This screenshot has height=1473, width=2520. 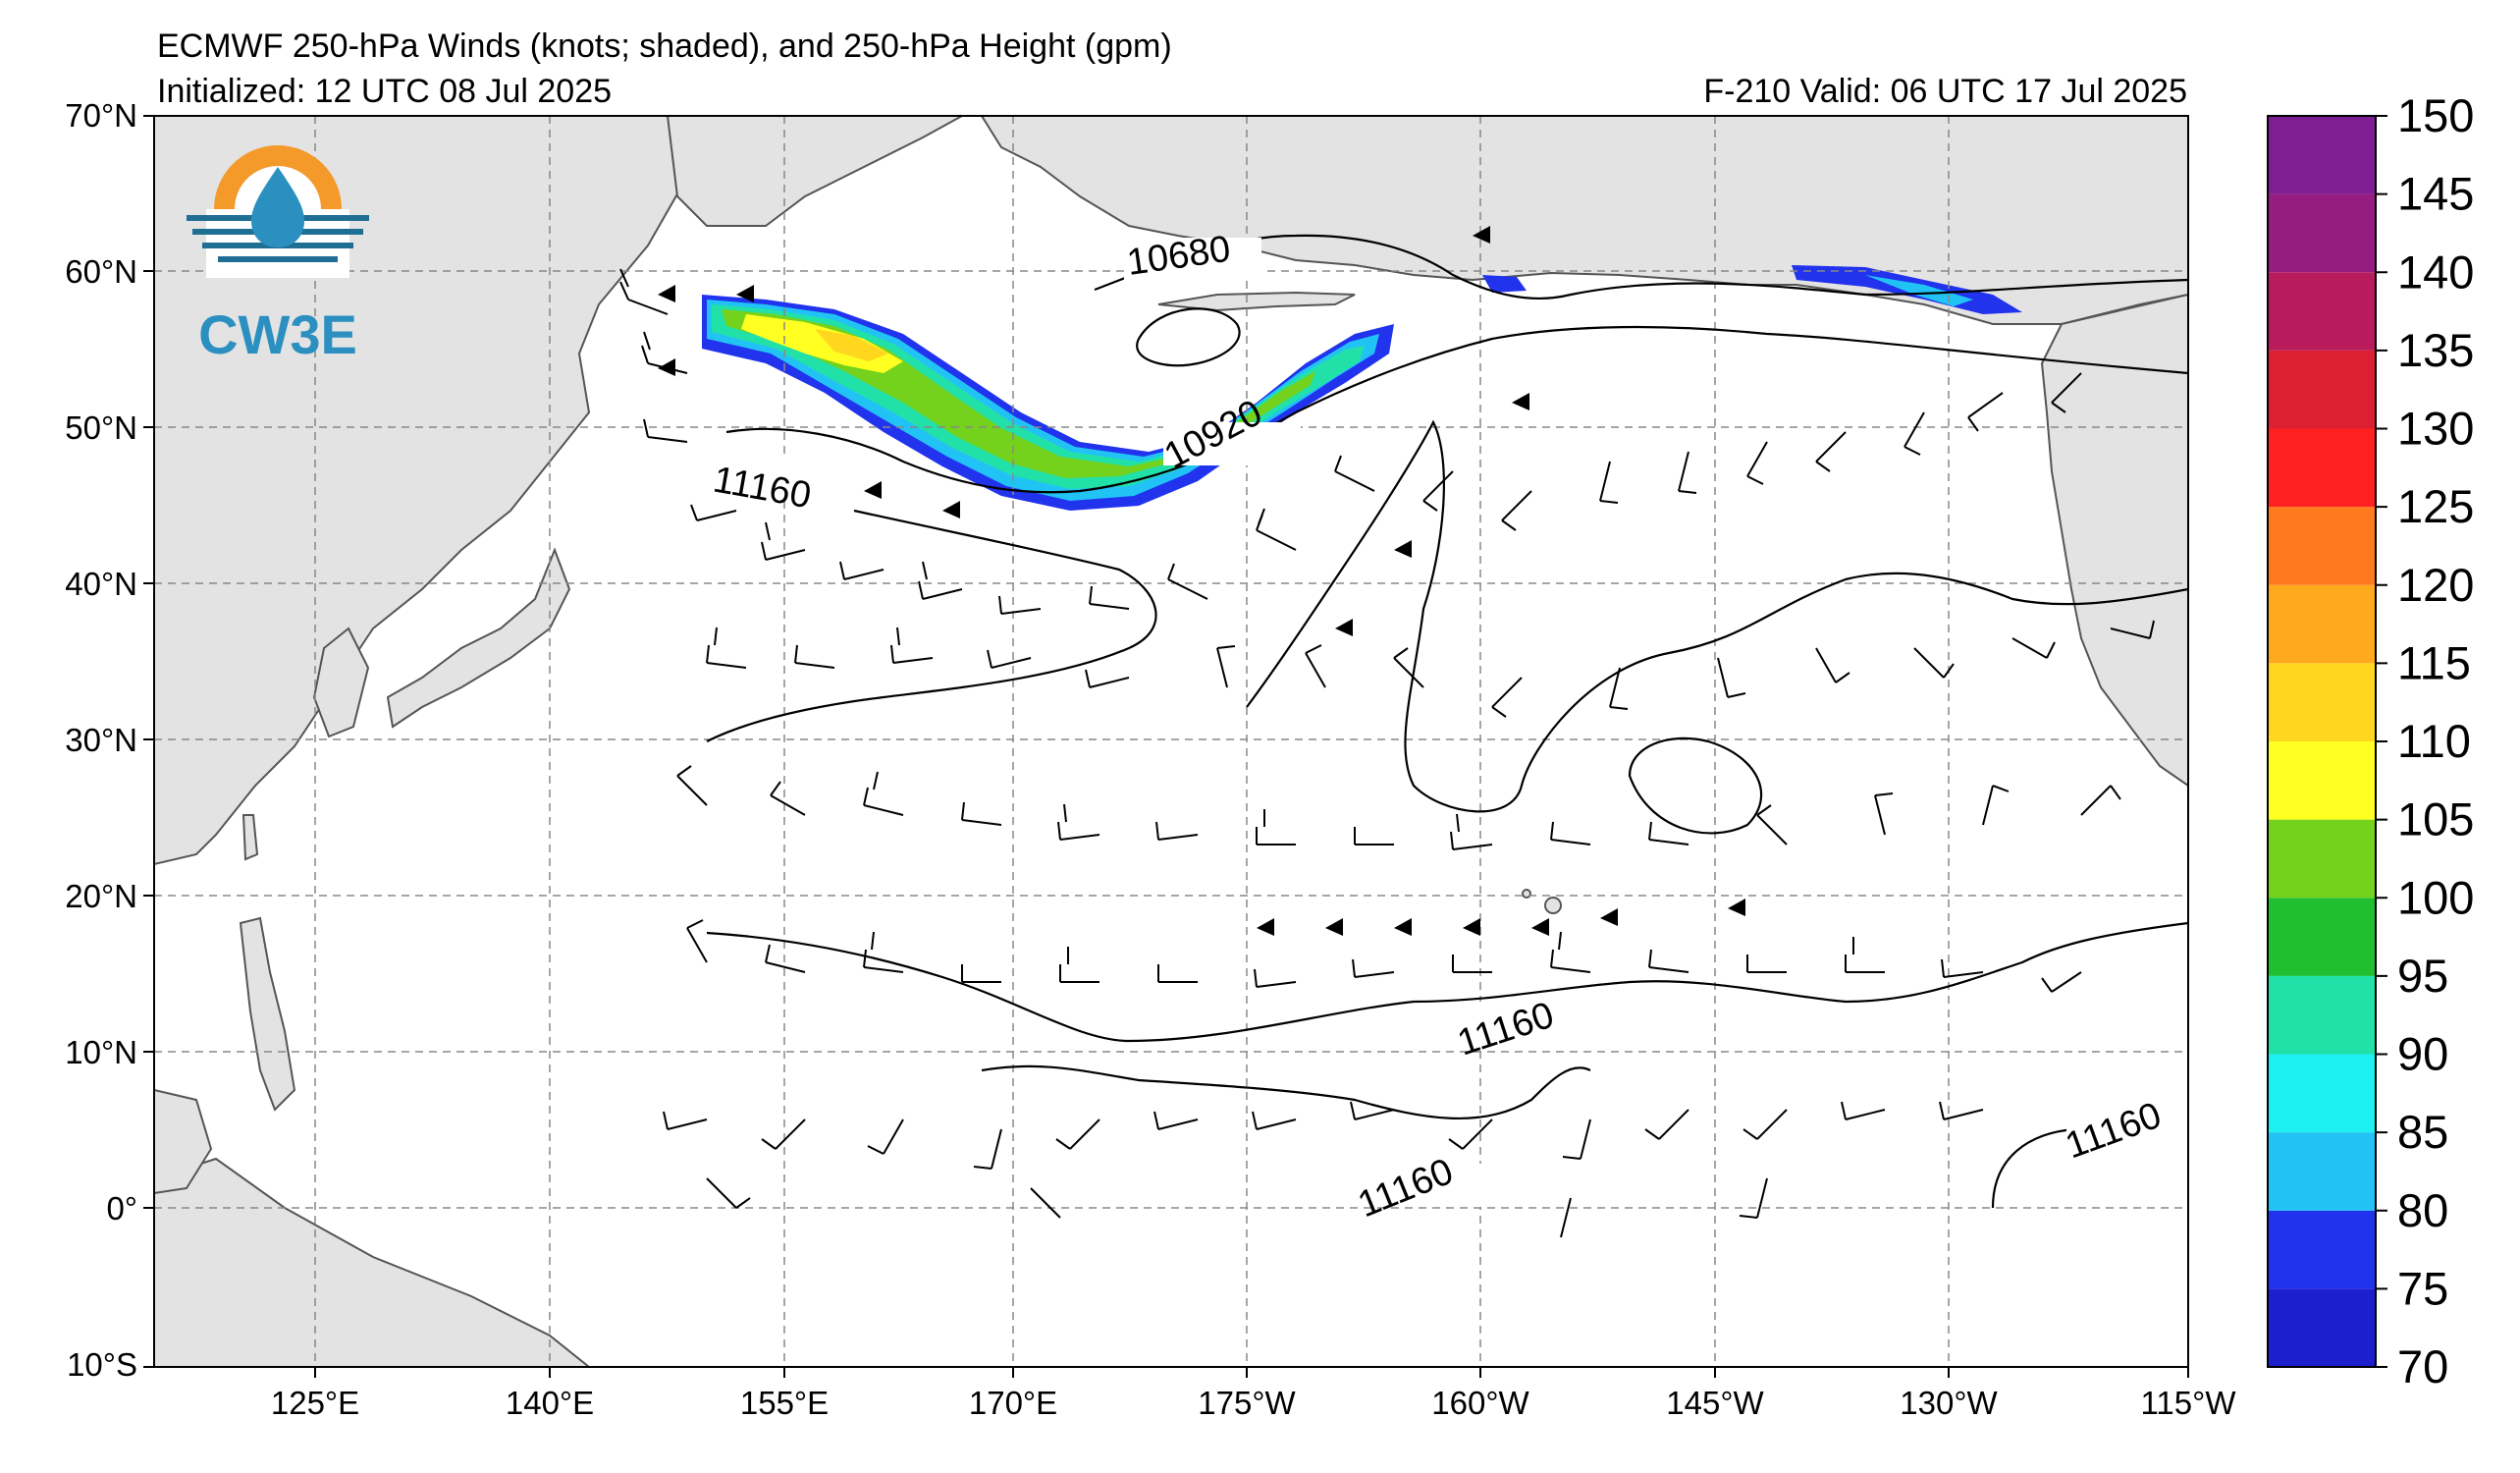 I want to click on colorbar-tick-label: 100, so click(x=2435, y=897).